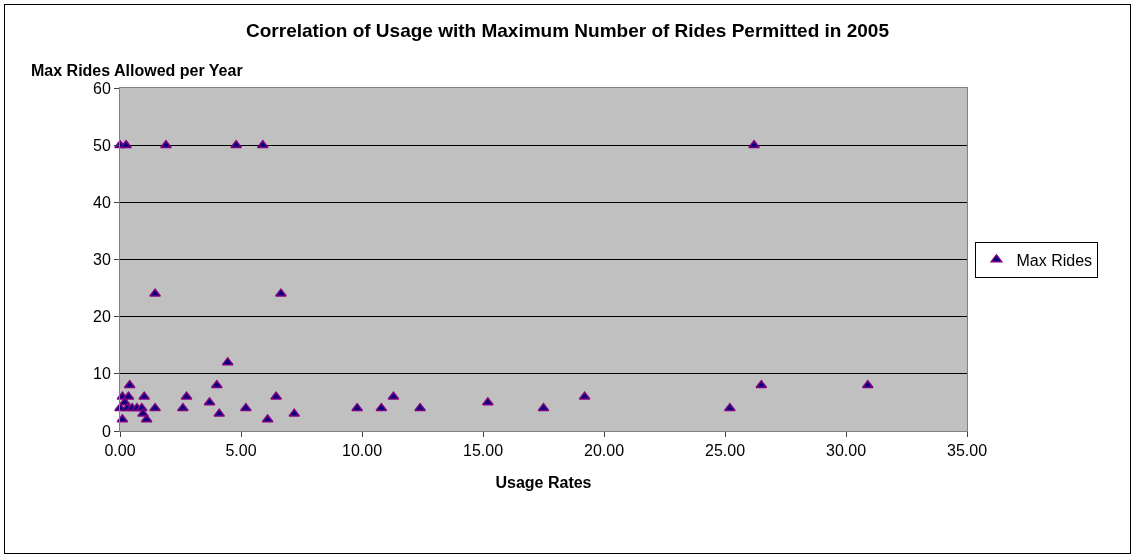  I want to click on x-tick-label: 5.00, so click(241, 451).